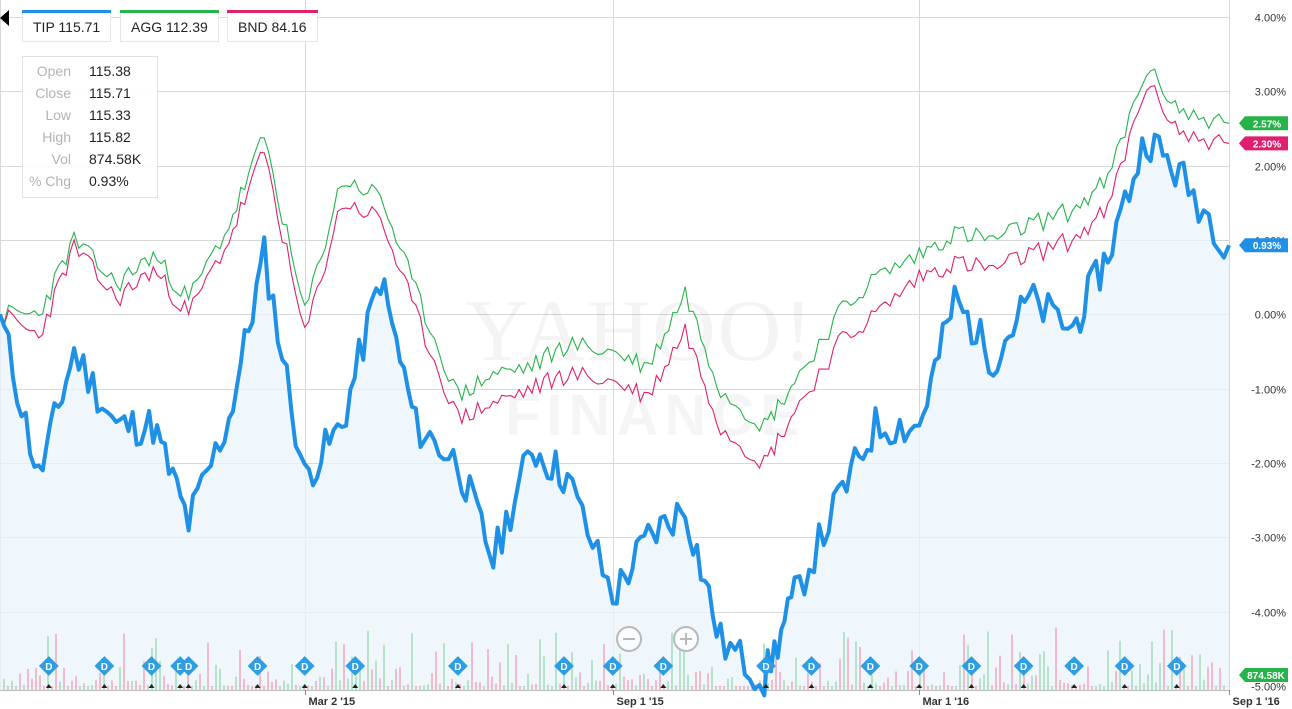 The image size is (1292, 709). Describe the element at coordinates (169, 26) in the screenshot. I see `legend-agg: AGG 112.39` at that location.